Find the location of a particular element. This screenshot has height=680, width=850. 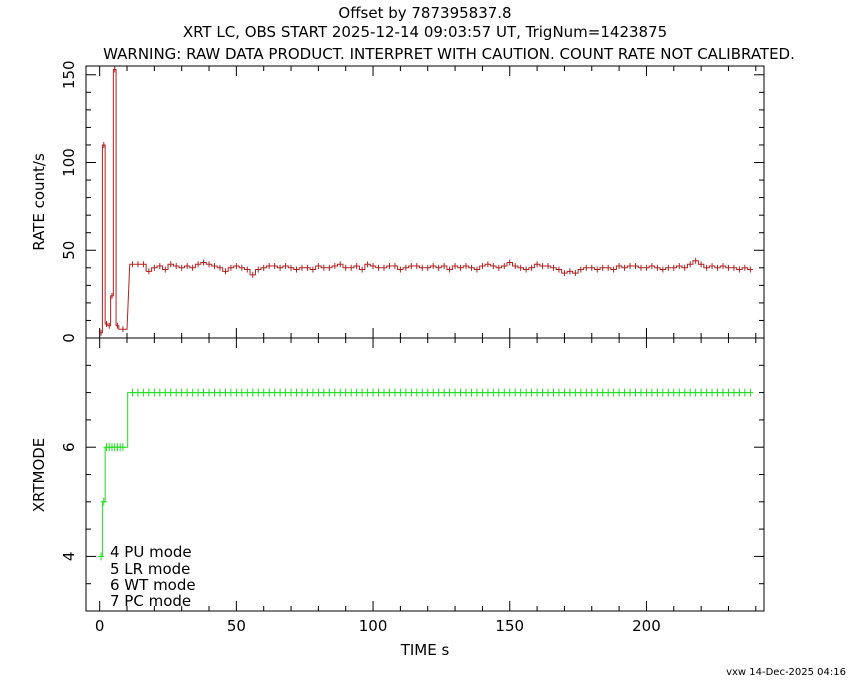

rate-ytick-label: 50 is located at coordinates (69, 250).